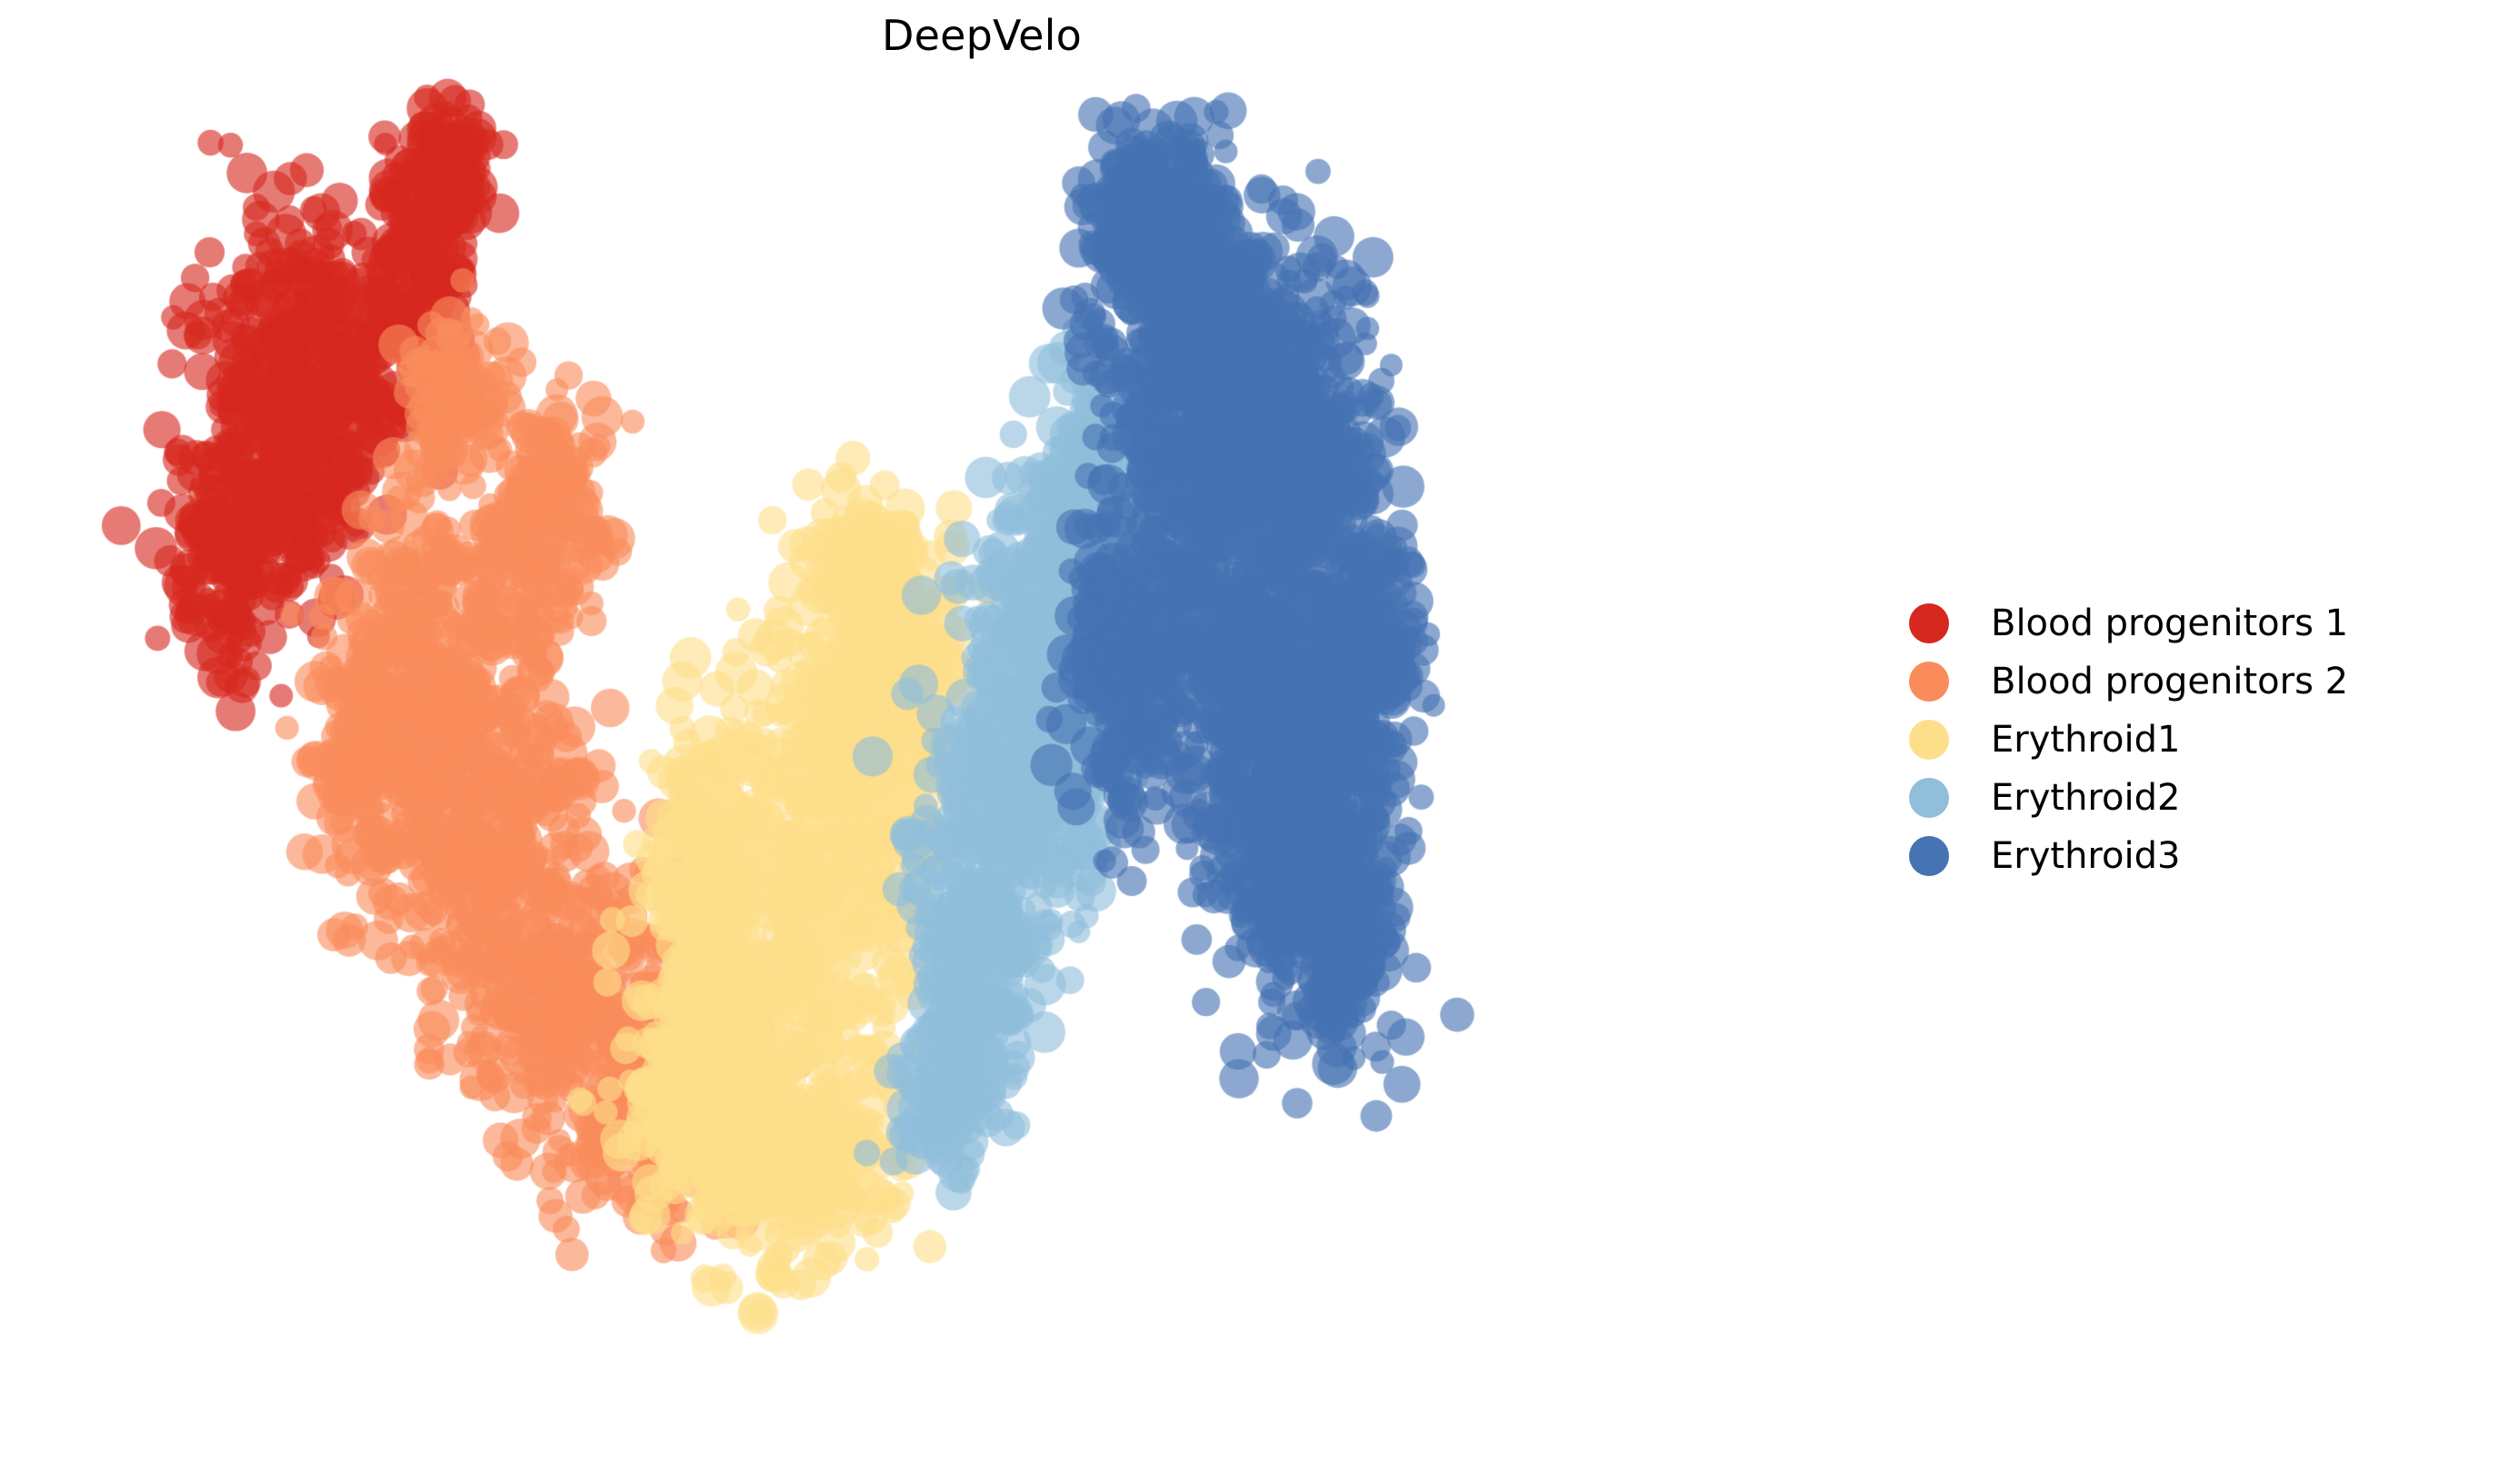  I want to click on legend-item-erythroid1: Erythroid1, so click(2128, 739).